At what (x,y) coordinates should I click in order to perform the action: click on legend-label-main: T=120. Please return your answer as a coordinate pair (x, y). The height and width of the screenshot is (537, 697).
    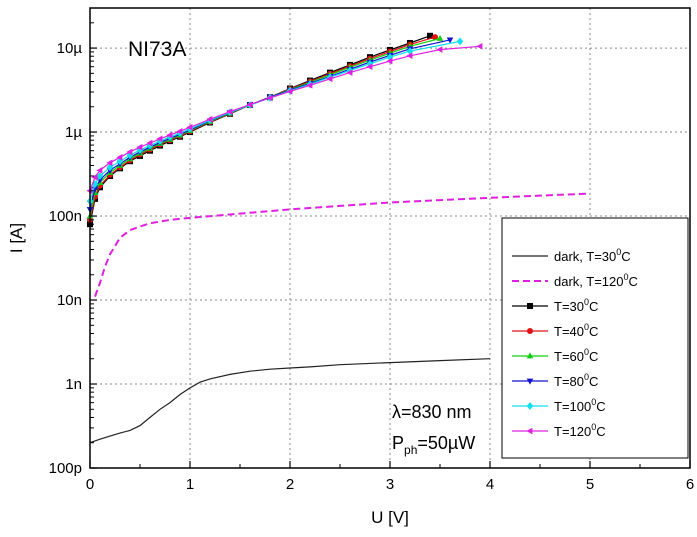
    Looking at the image, I should click on (572, 431).